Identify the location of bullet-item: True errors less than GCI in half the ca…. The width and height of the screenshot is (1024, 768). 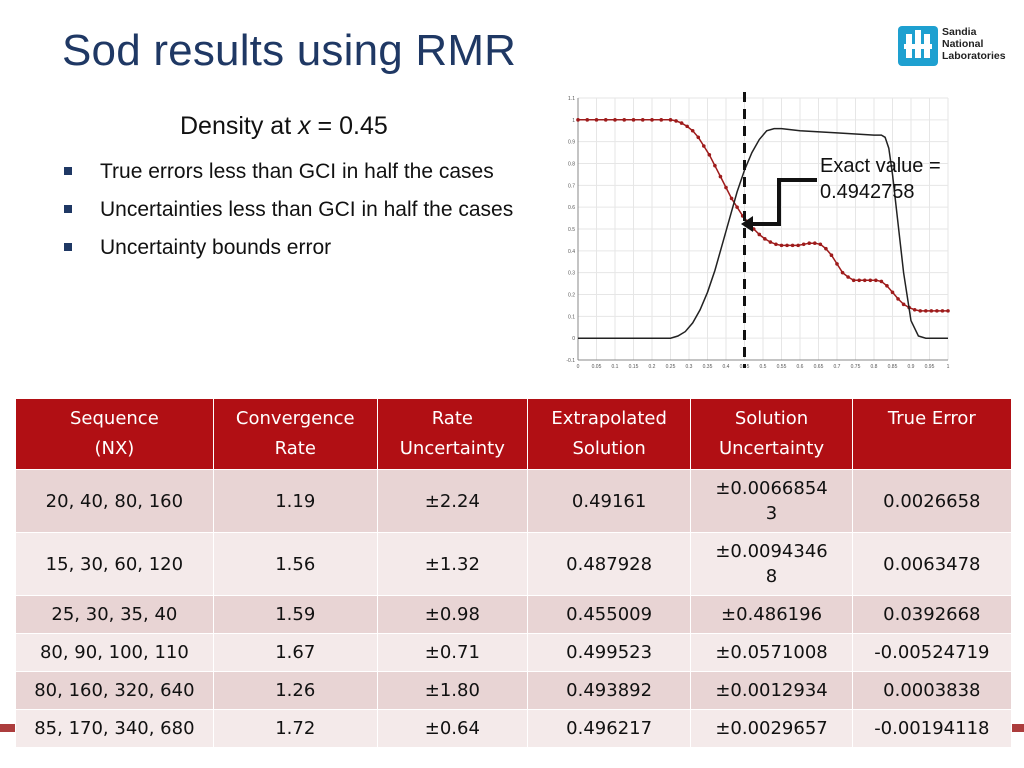
(302, 172).